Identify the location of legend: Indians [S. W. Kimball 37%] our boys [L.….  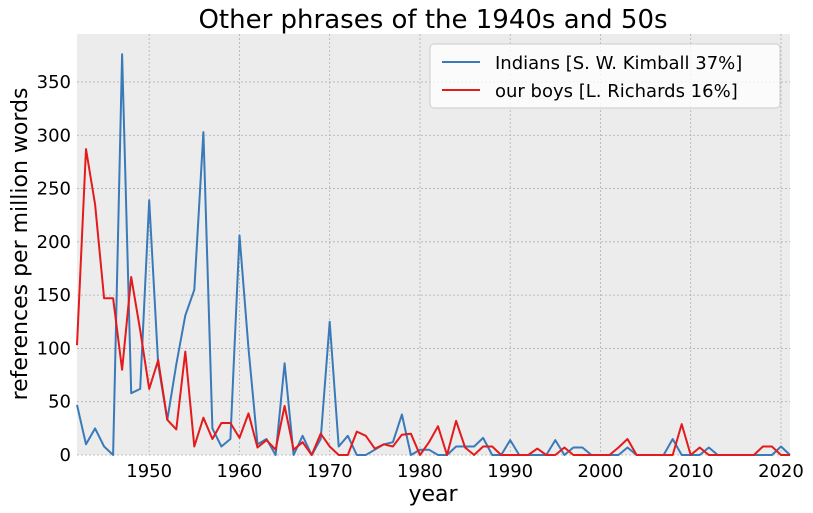
(605, 76).